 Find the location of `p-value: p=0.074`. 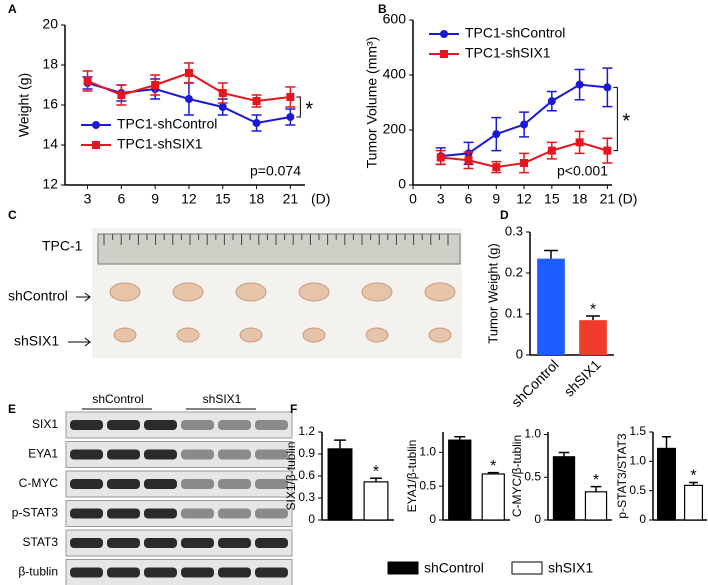

p-value: p=0.074 is located at coordinates (275, 171).